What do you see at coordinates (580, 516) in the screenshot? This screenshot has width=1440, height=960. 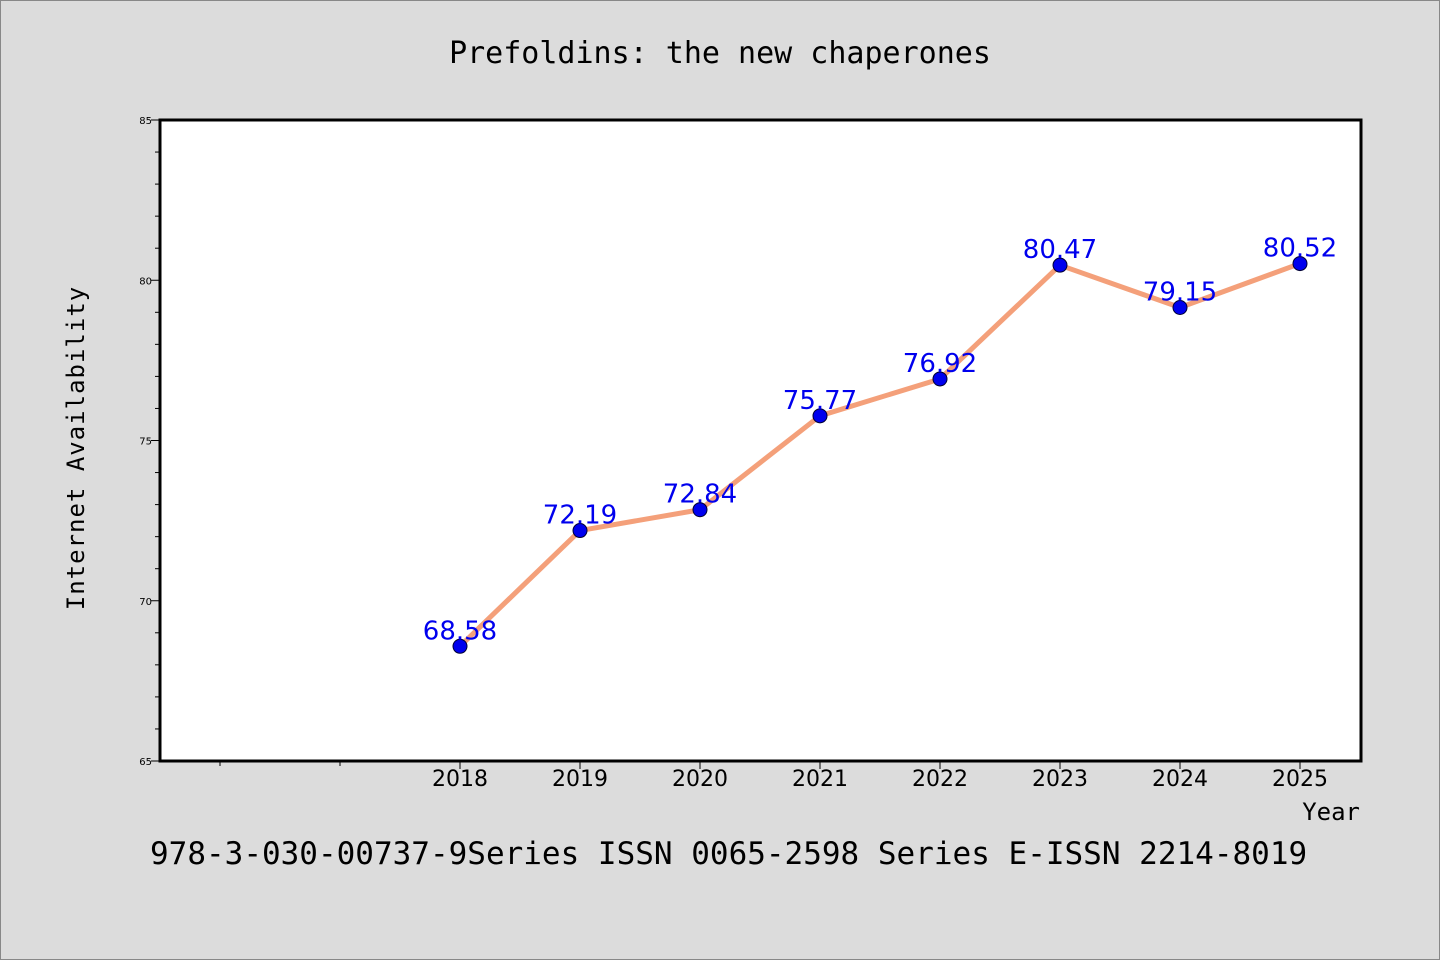 I see `data-value-label: 72.19` at bounding box center [580, 516].